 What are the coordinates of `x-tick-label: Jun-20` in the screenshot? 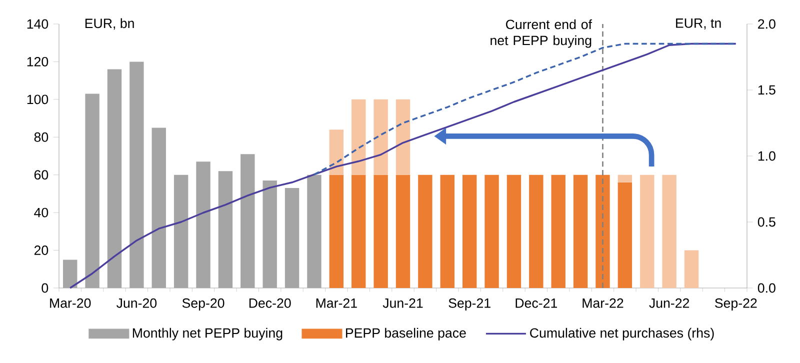 It's located at (136, 303).